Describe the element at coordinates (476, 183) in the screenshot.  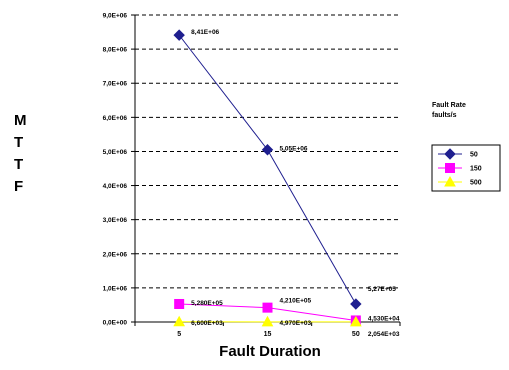
I see `legend-label-500: 500` at that location.